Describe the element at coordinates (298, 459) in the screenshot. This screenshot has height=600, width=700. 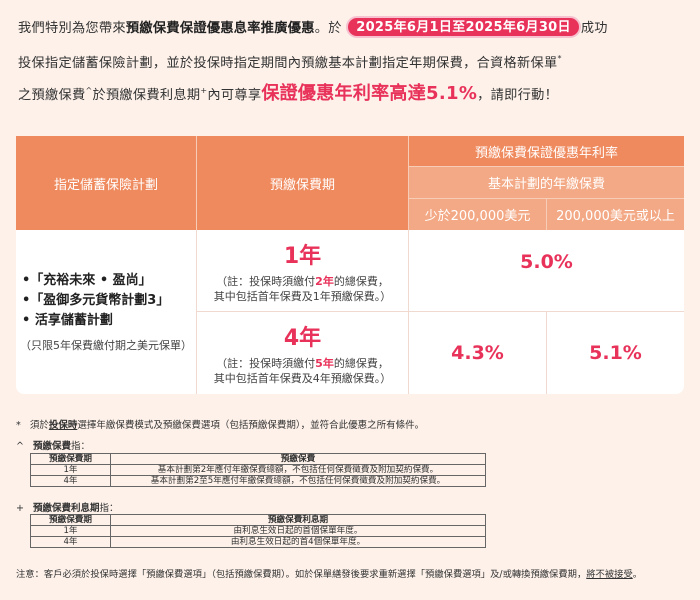
I see `table-header: 預繳保費` at that location.